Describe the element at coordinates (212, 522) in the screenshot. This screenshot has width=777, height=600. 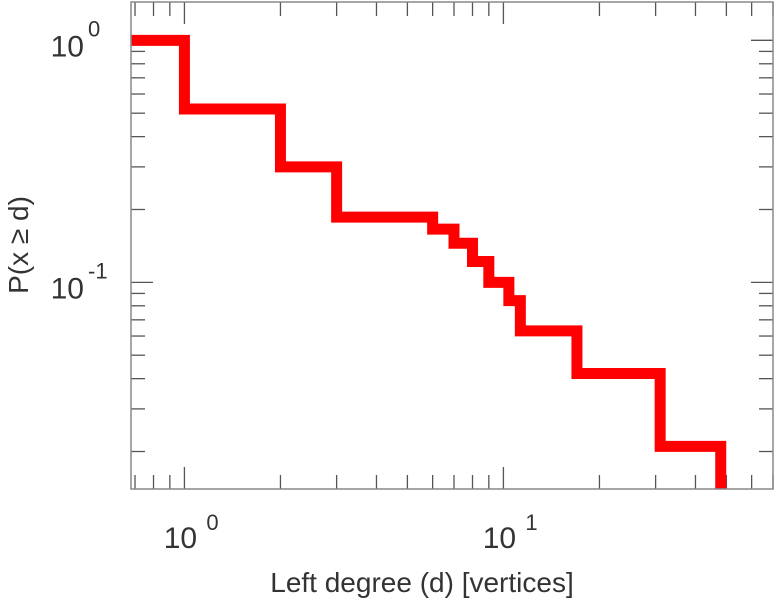
I see `x-tick-exponent: 0` at that location.